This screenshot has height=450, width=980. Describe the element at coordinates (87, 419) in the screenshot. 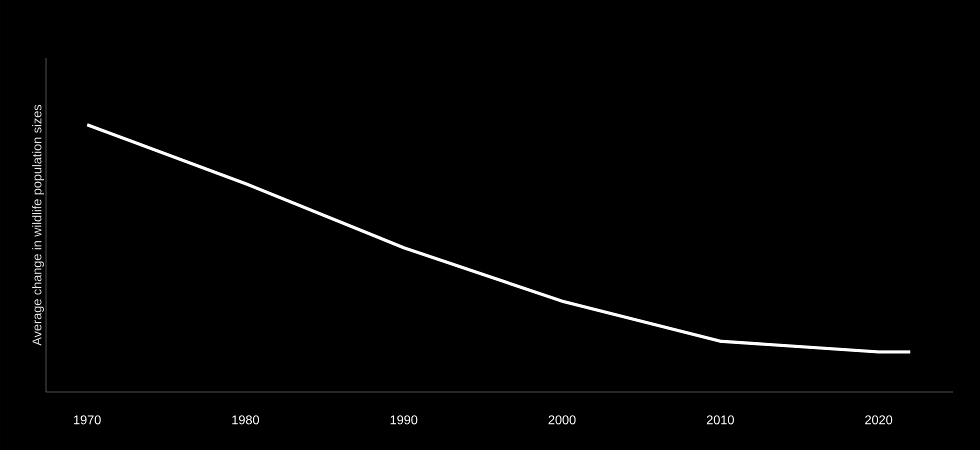

I see `x-tick-label: 1970` at that location.